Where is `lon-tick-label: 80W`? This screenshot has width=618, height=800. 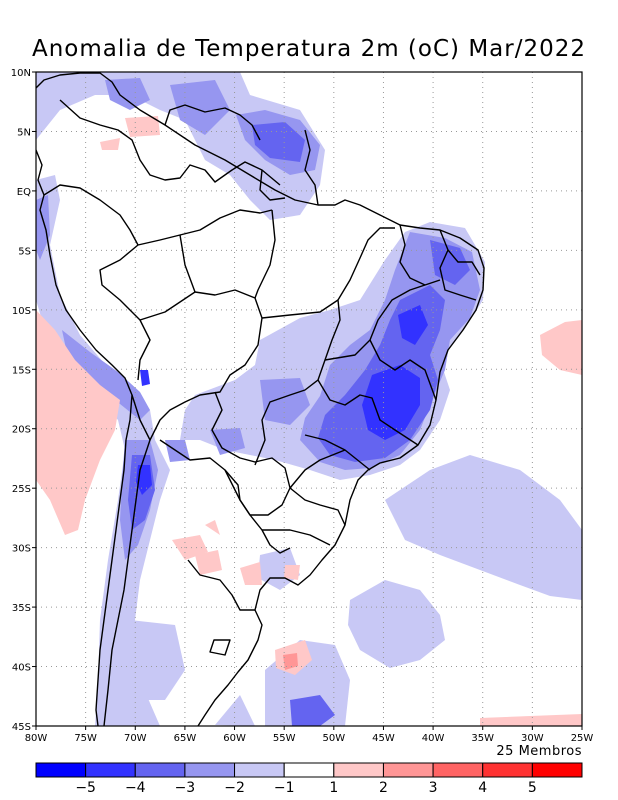
lon-tick-label: 80W is located at coordinates (36, 738).